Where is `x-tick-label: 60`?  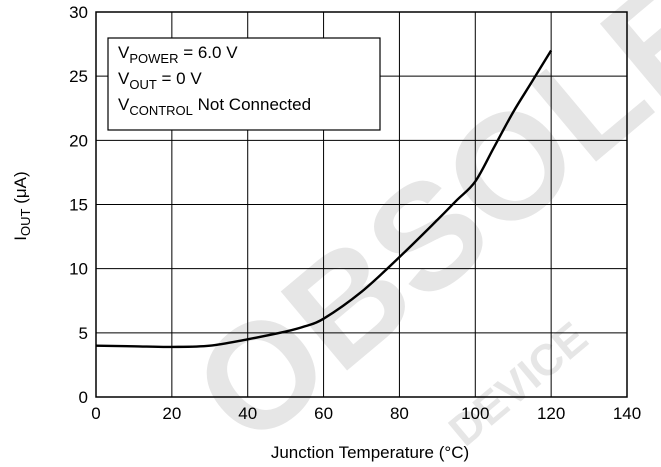
x-tick-label: 60 is located at coordinates (323, 413).